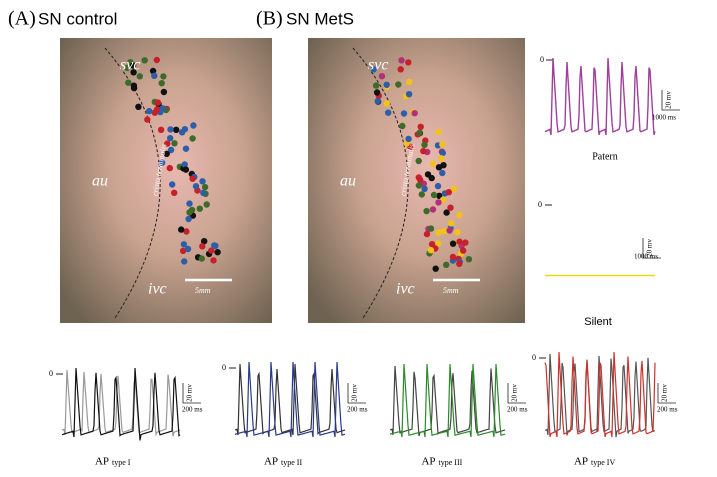 This screenshot has height=477, width=717. Describe the element at coordinates (132, 183) in the screenshot. I see `crista-line` at that location.